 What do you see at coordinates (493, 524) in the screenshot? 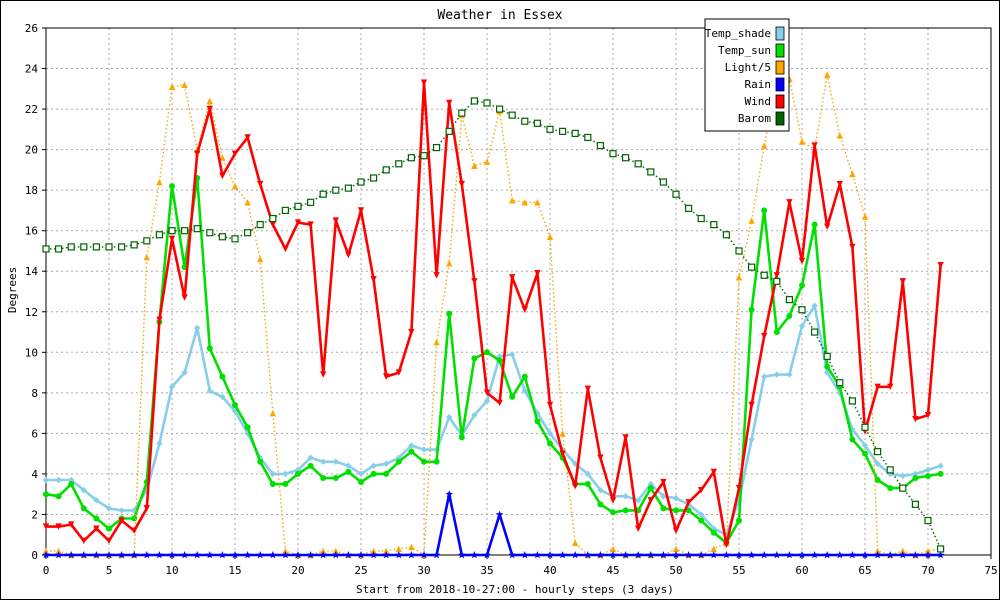
I see `series-rain` at bounding box center [493, 524].